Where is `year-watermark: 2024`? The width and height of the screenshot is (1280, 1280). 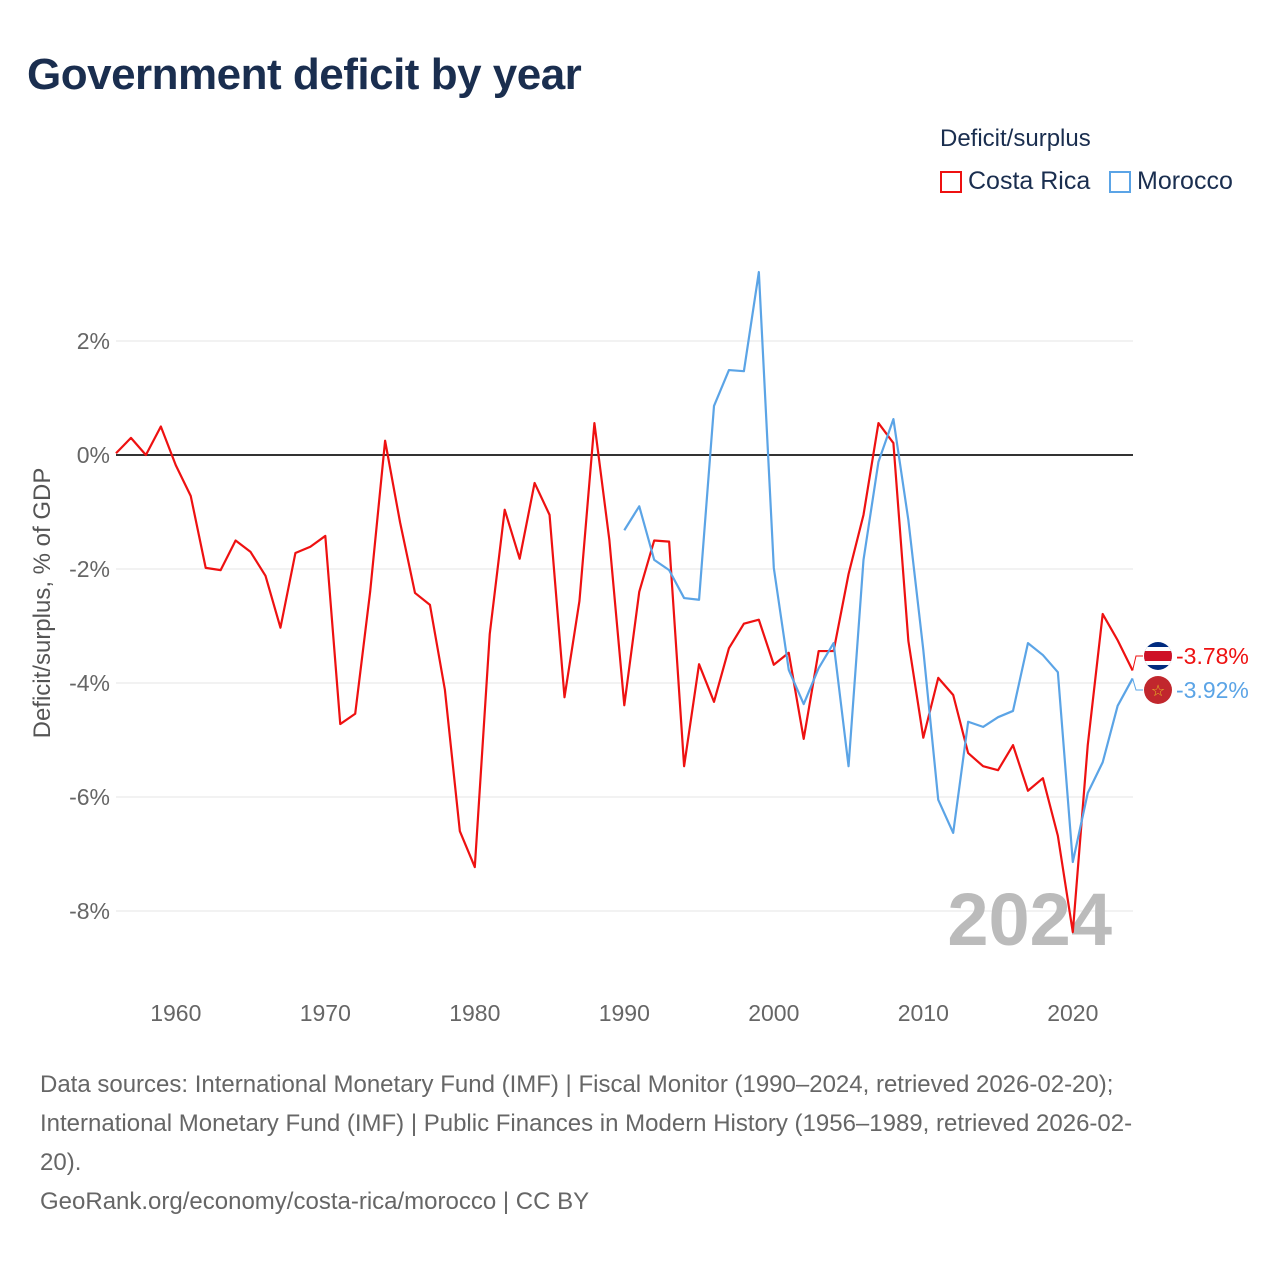
year-watermark: 2024 is located at coordinates (1029, 919).